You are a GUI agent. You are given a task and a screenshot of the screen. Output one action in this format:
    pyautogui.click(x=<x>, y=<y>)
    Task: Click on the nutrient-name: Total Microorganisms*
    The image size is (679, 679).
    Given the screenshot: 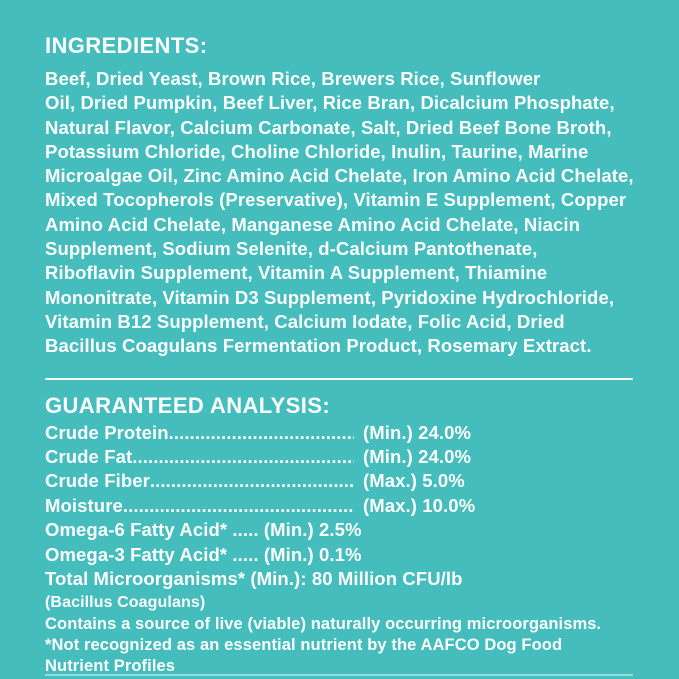 What is the action you would take?
    pyautogui.click(x=145, y=578)
    